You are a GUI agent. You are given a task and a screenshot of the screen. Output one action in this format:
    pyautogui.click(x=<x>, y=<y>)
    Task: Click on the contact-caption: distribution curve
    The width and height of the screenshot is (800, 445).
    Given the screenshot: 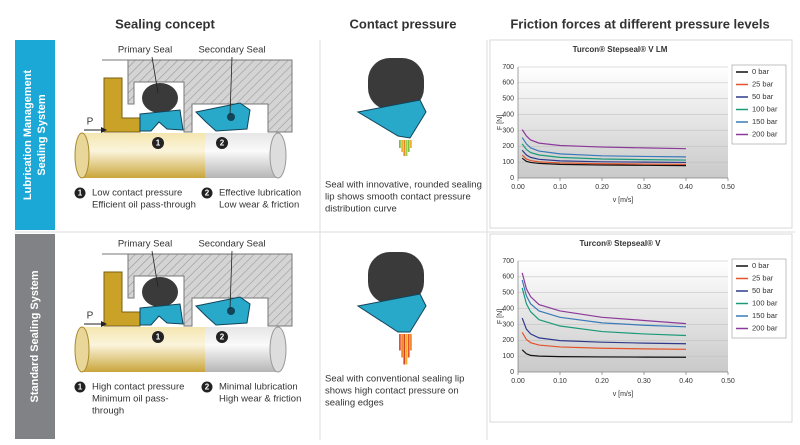 What is the action you would take?
    pyautogui.click(x=361, y=209)
    